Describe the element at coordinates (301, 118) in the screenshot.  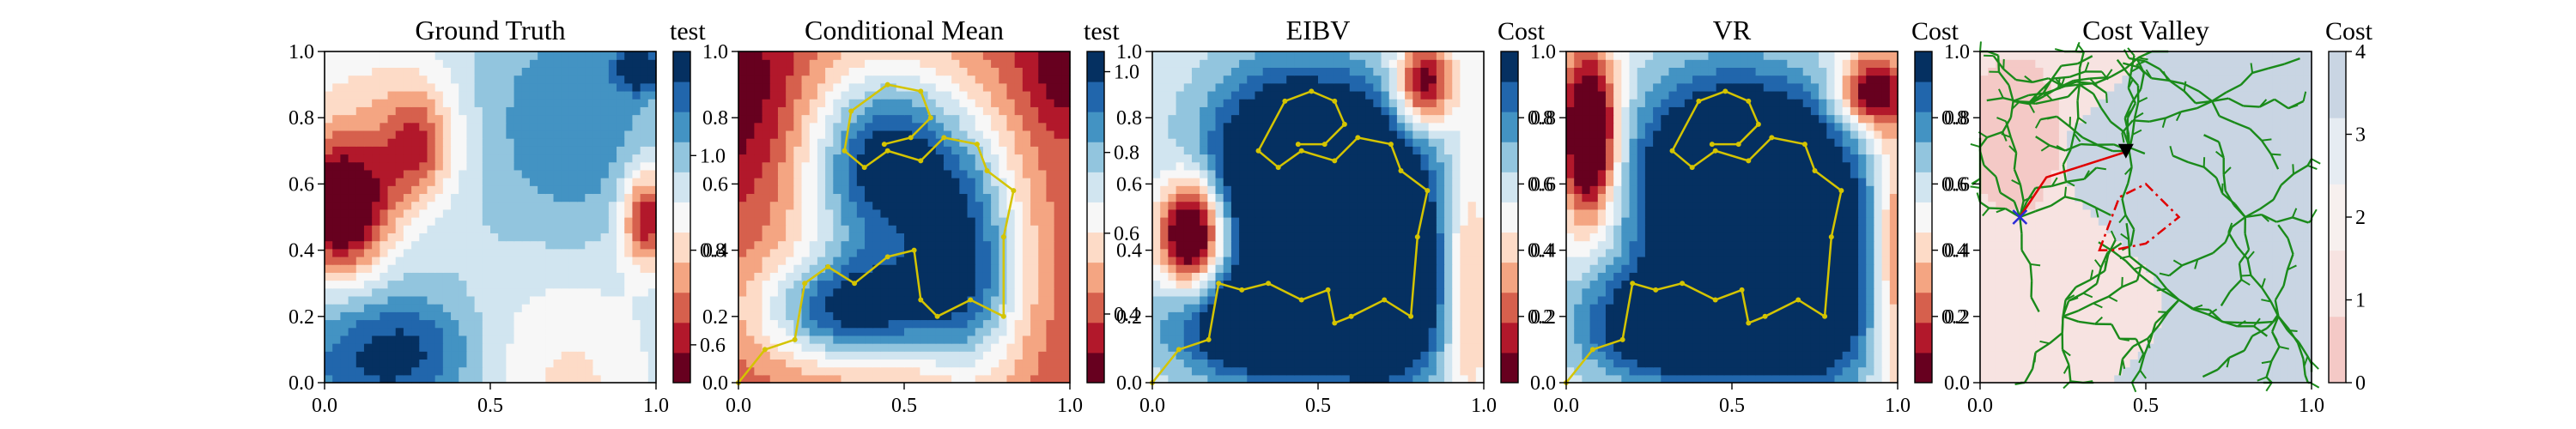
I see `y-tick-label: 0.8` at that location.